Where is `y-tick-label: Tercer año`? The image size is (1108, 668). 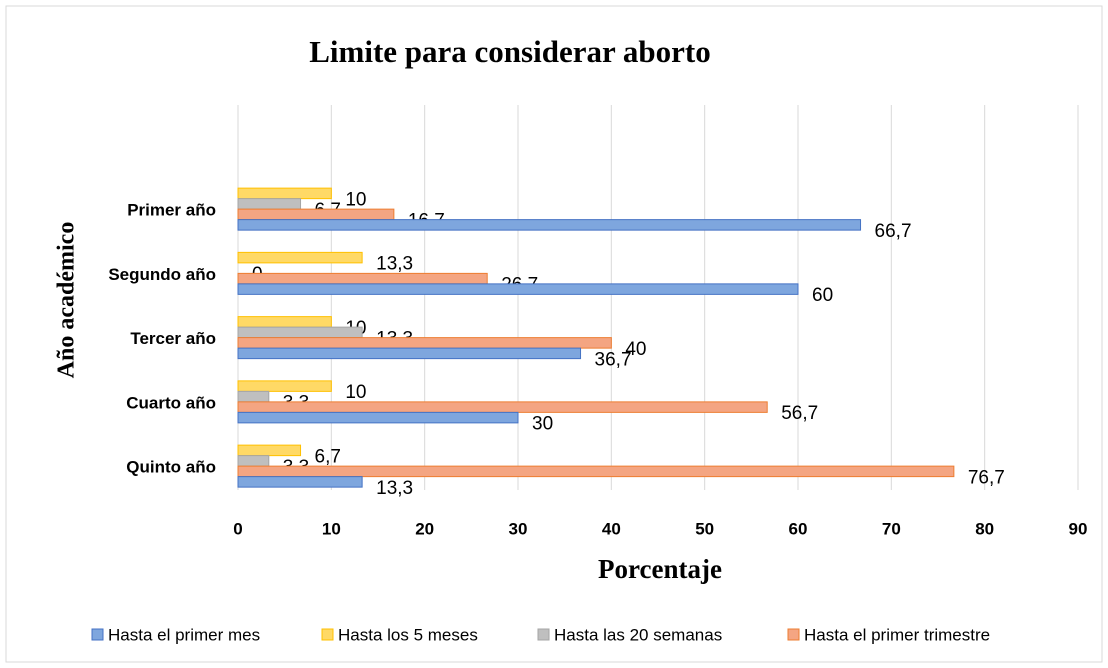
y-tick-label: Tercer año is located at coordinates (173, 338).